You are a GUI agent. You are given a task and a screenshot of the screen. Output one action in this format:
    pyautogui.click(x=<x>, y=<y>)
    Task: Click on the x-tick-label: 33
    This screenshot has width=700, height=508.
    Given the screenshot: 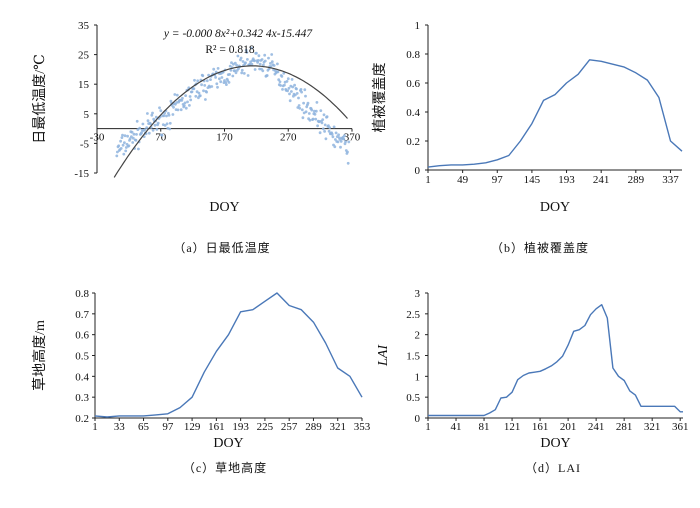 What is the action you would take?
    pyautogui.click(x=120, y=427)
    